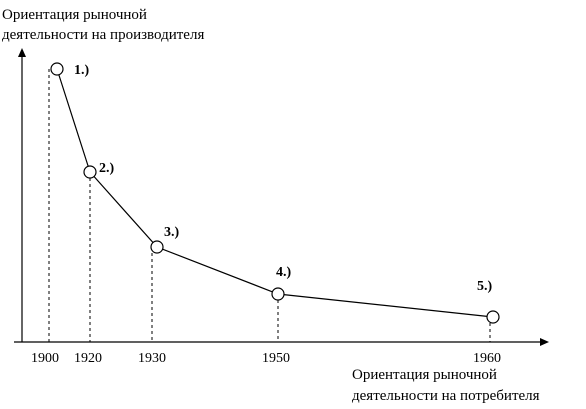 This screenshot has width=586, height=409. What do you see at coordinates (172, 232) in the screenshot?
I see `point-label: 3.)` at bounding box center [172, 232].